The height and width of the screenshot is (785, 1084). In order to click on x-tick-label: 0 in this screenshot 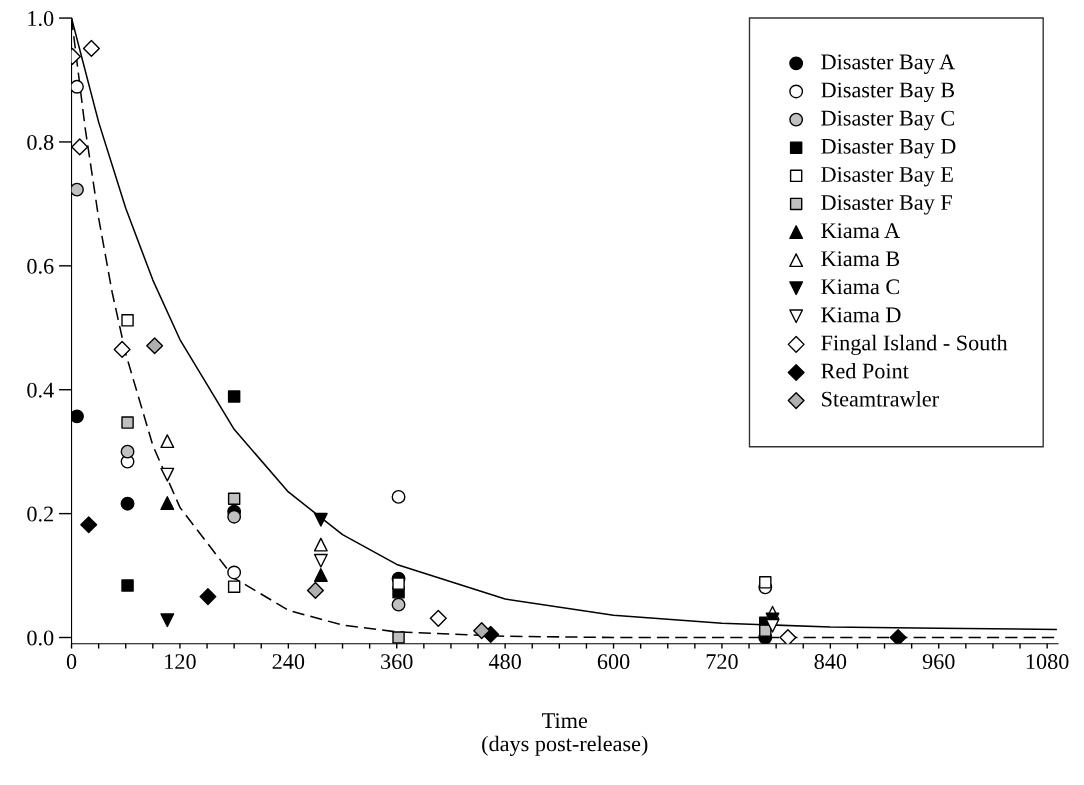, I will do `click(71, 662)`.